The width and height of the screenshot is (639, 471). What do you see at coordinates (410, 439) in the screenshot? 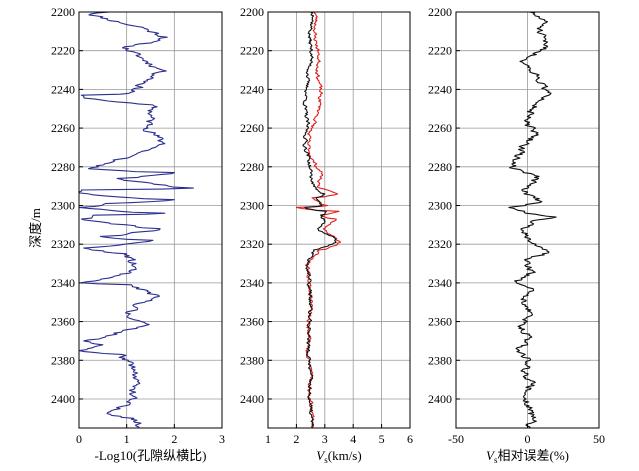
I see `x-tick-label: 6` at bounding box center [410, 439].